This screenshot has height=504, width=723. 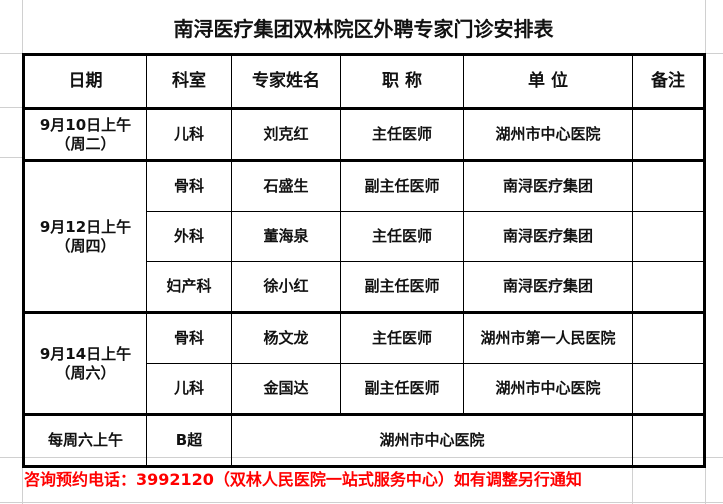 I want to click on date: 9月12日上午, so click(x=85, y=226).